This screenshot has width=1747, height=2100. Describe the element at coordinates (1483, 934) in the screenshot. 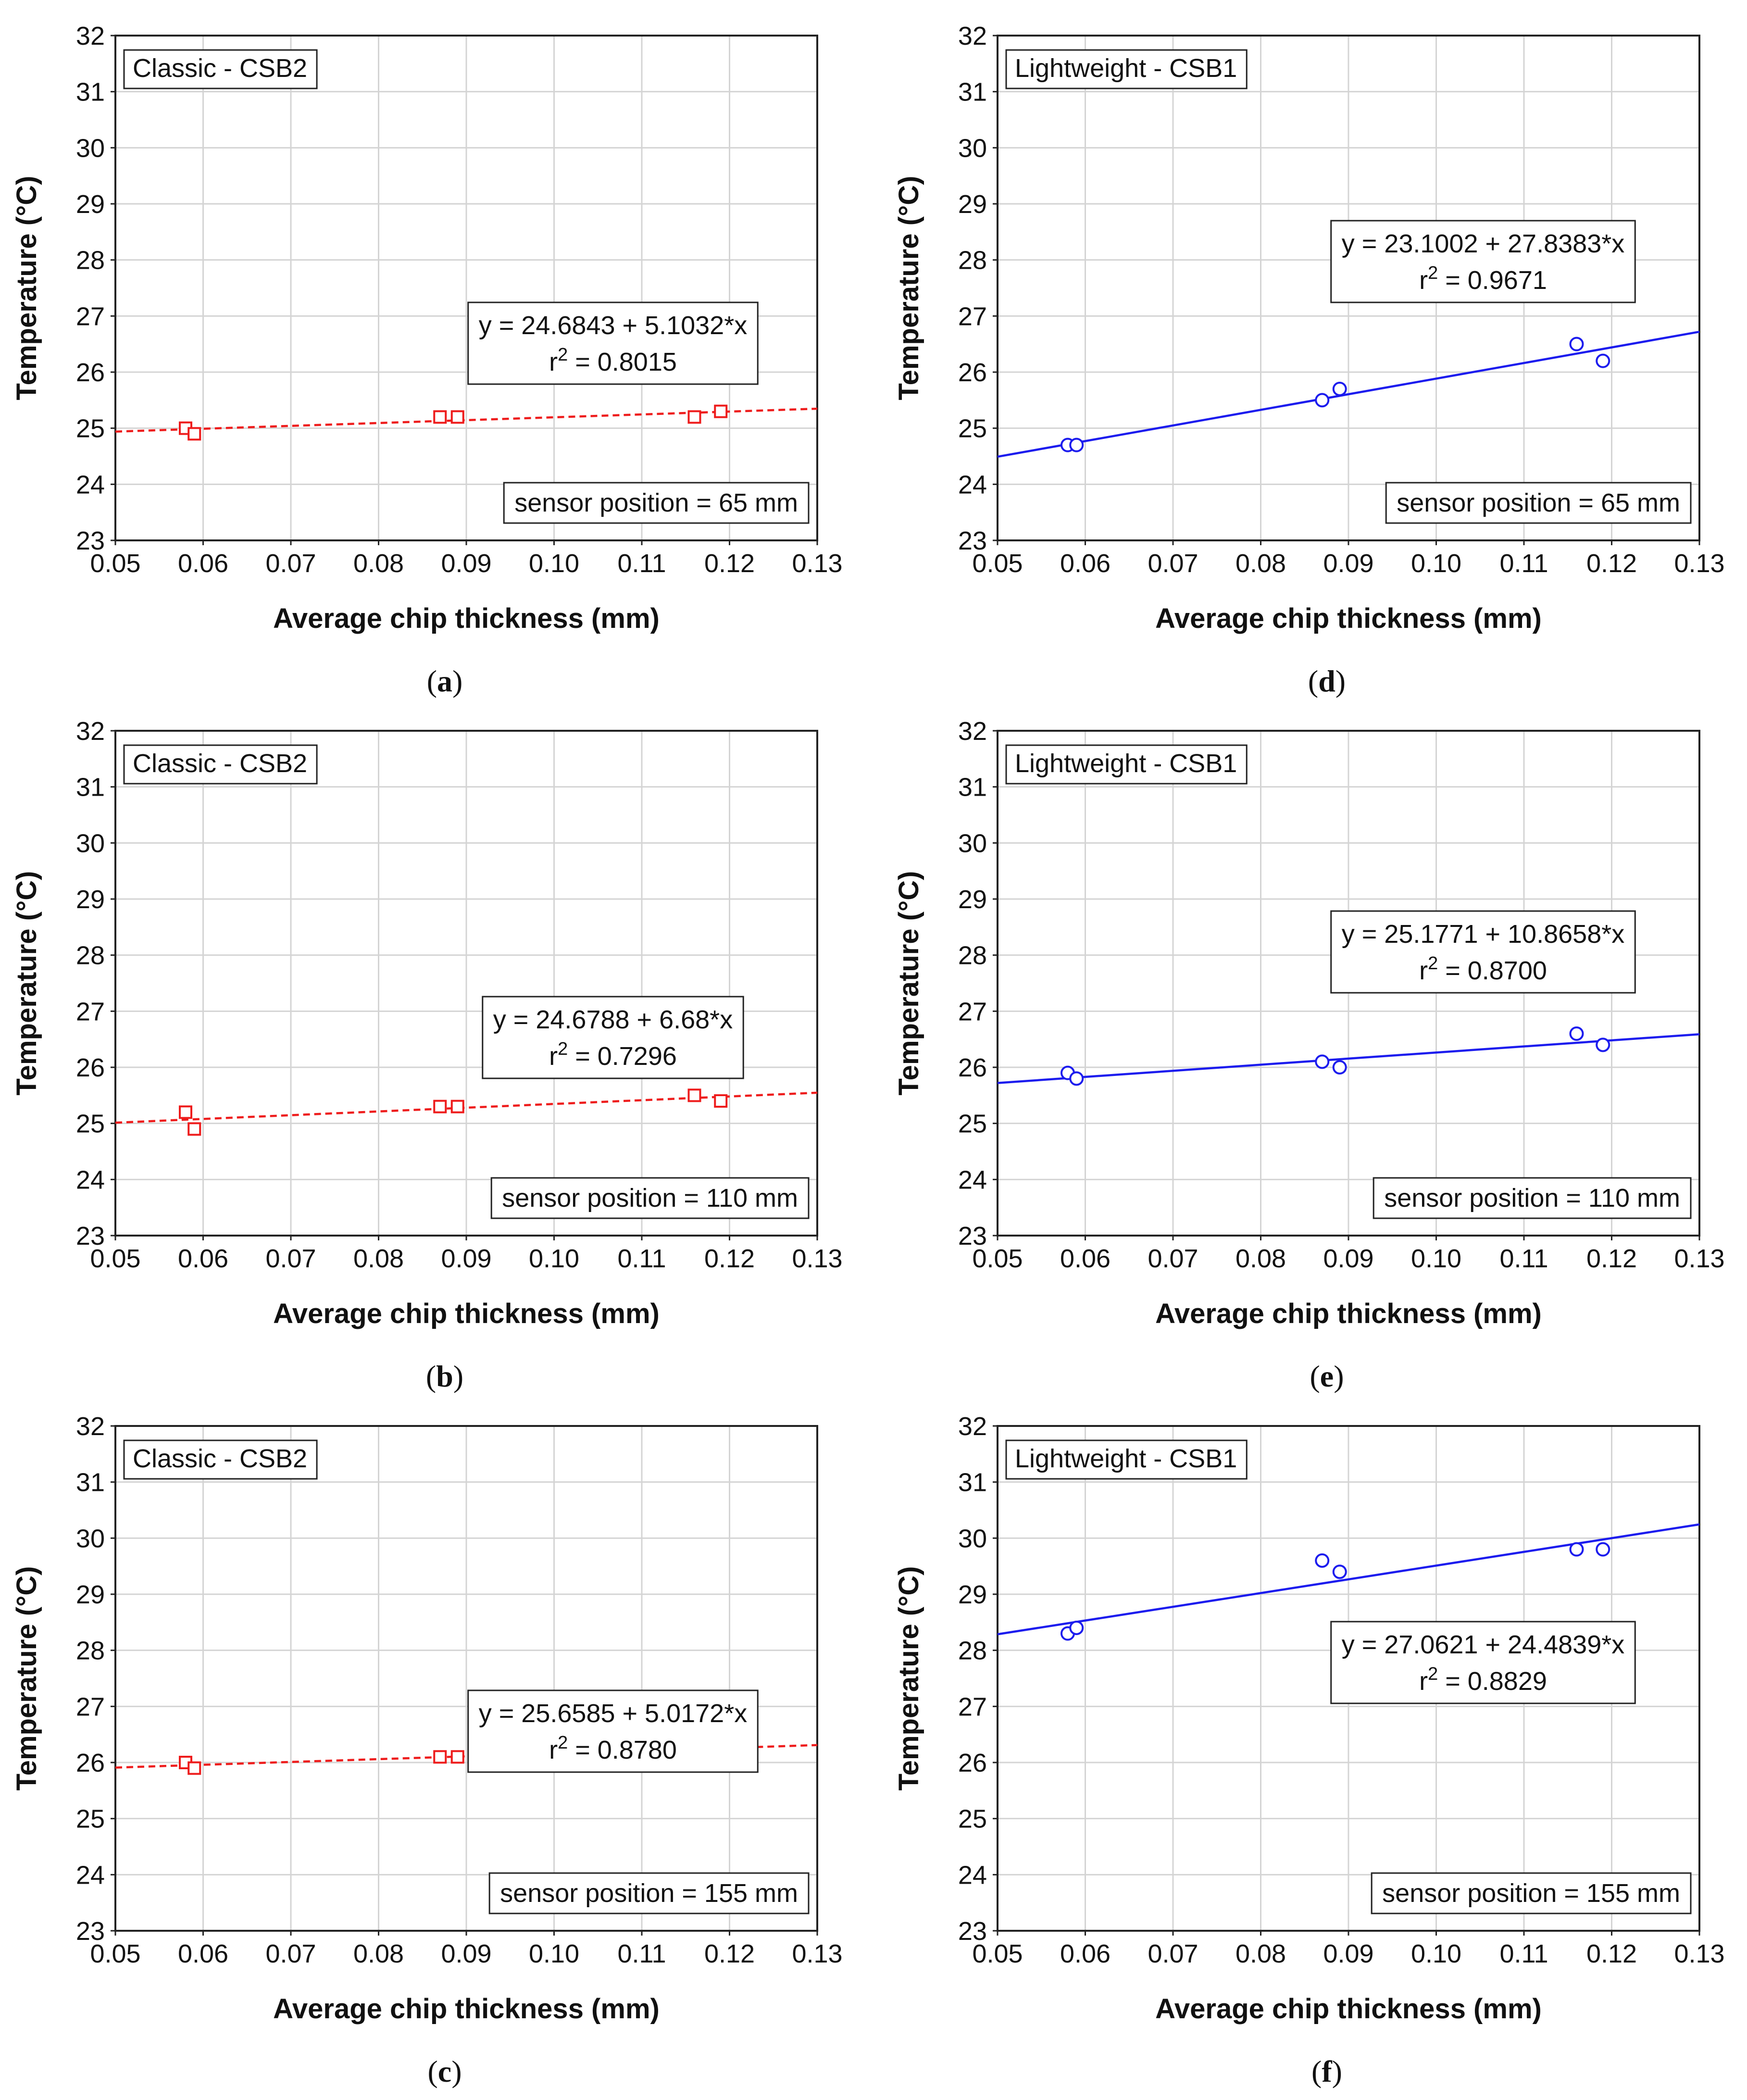

I see `regression-equation: y = 25.1771 + 10.8658*x` at that location.